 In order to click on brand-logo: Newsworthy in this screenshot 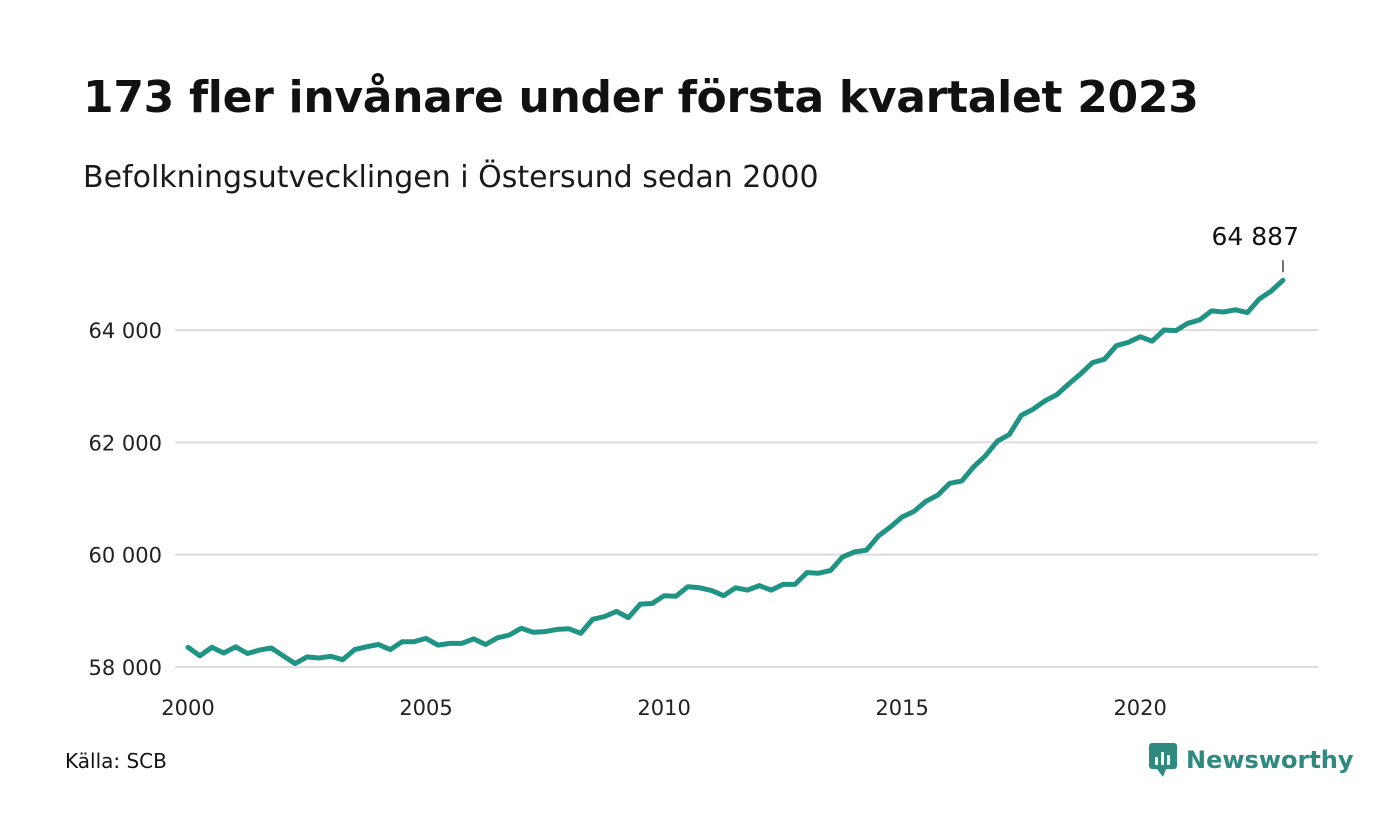, I will do `click(1251, 760)`.